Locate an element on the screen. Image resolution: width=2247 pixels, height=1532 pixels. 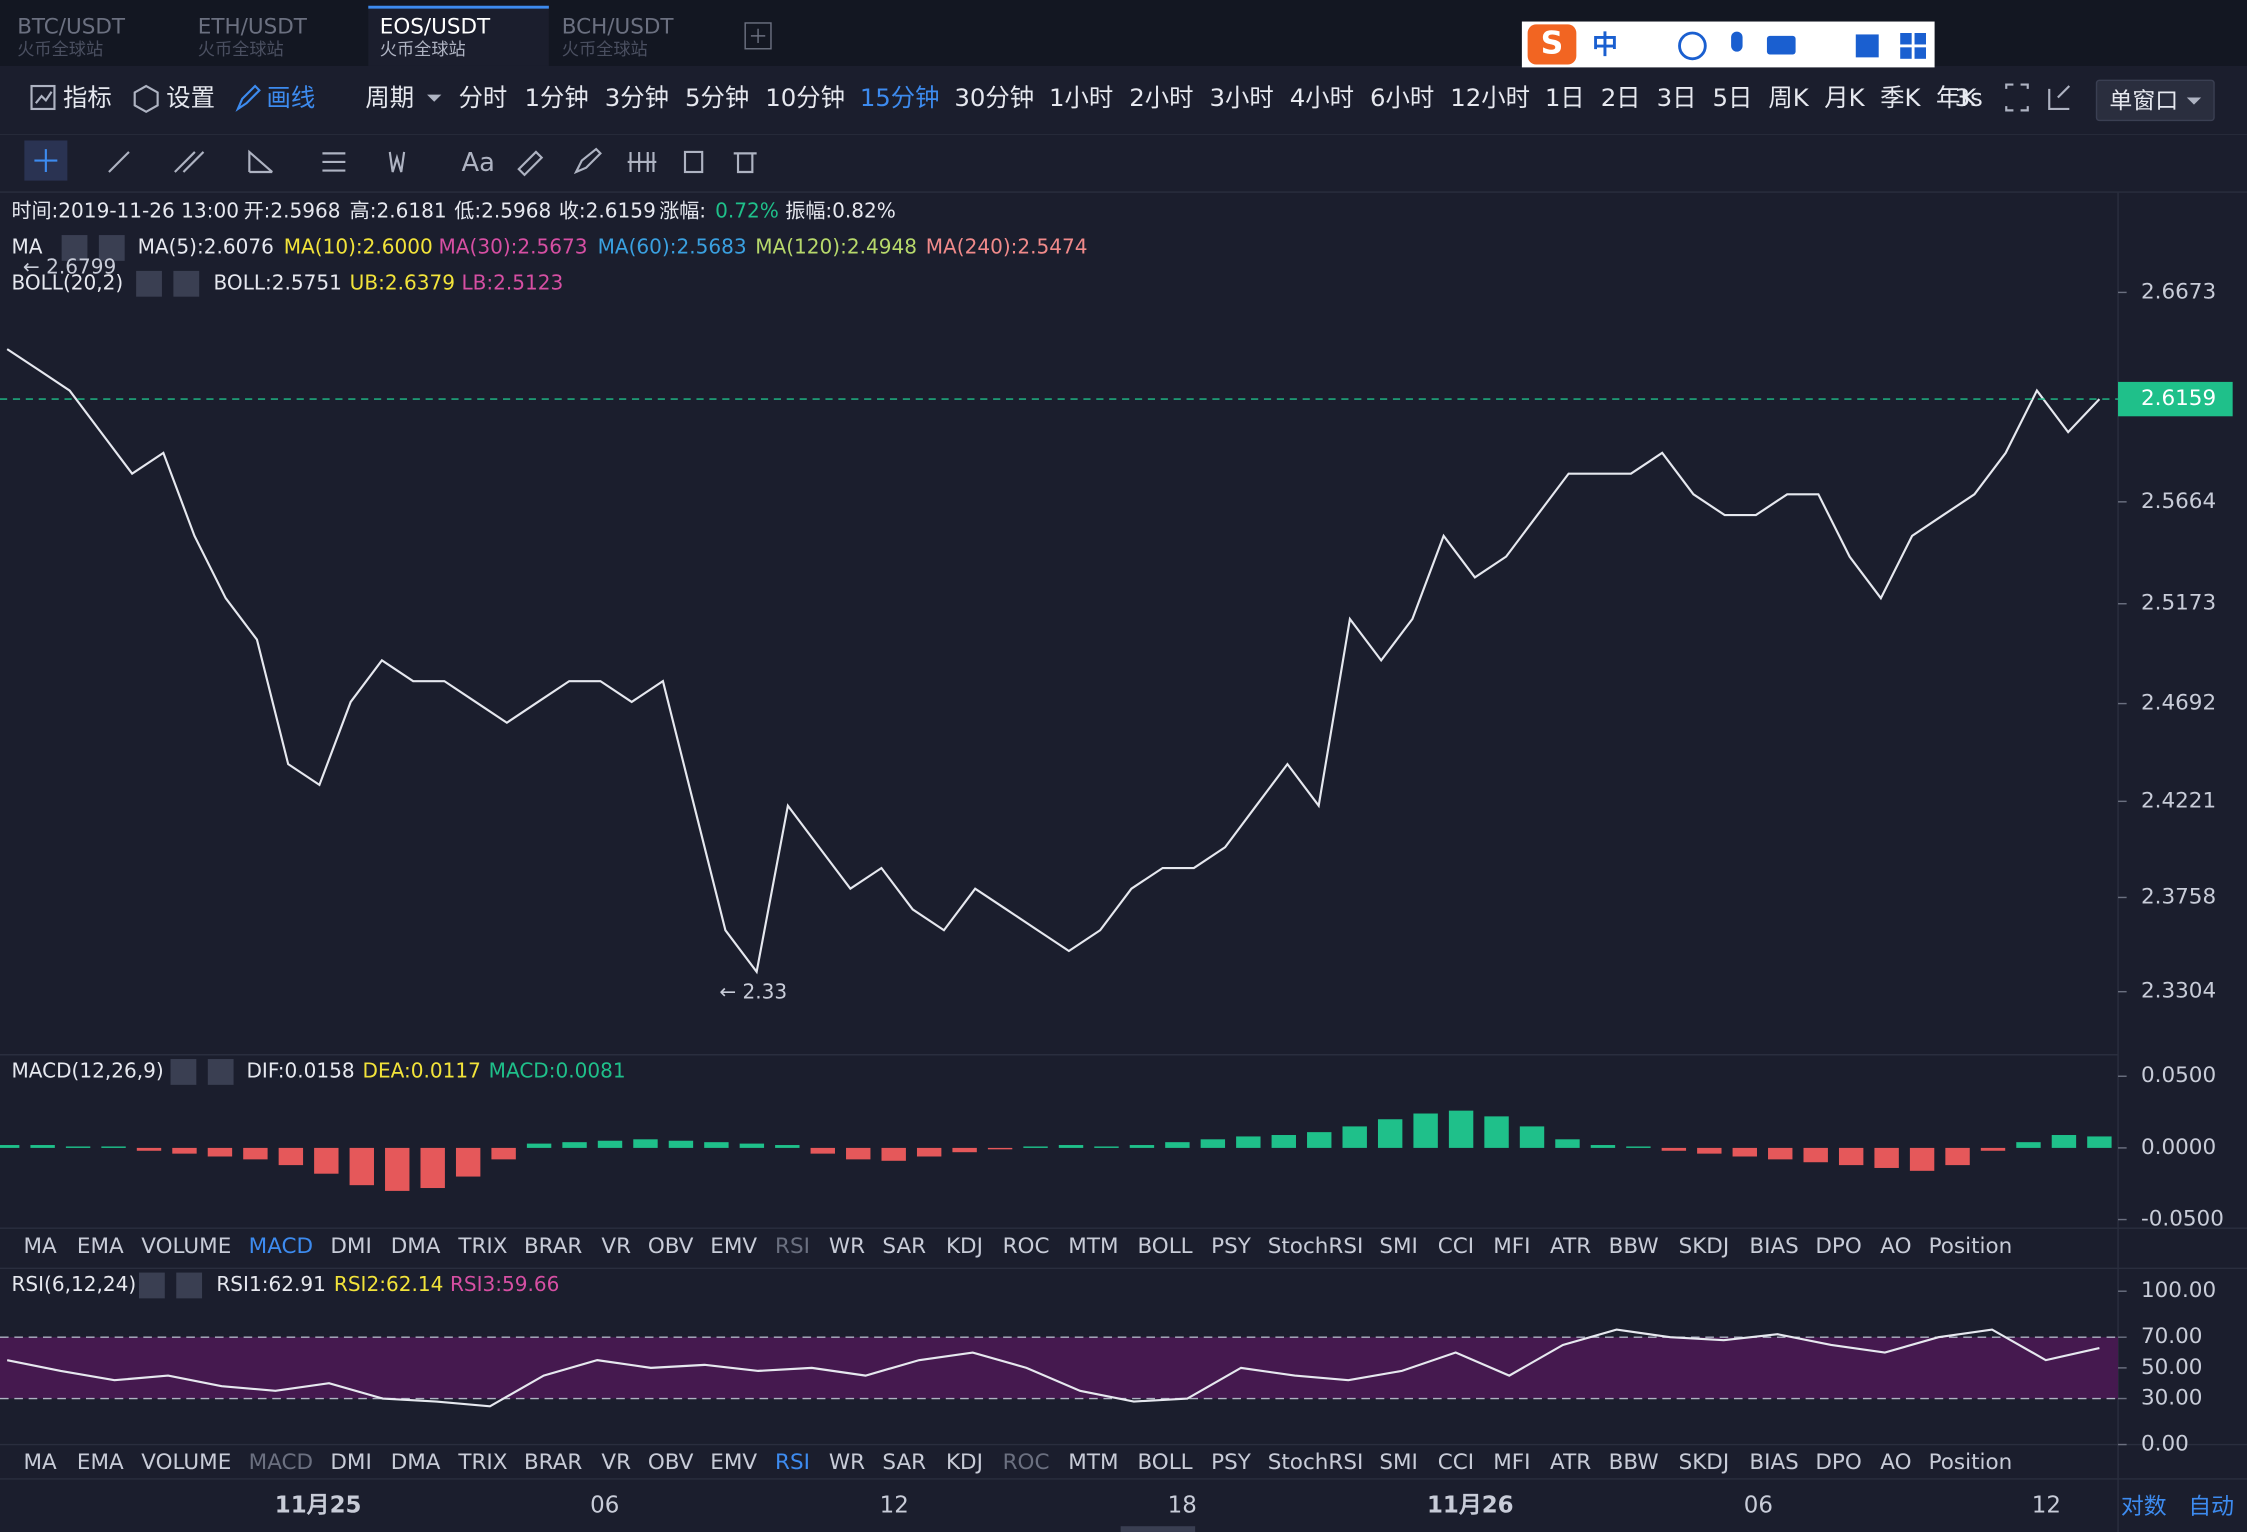
period-option: 5分钟 is located at coordinates (717, 97).